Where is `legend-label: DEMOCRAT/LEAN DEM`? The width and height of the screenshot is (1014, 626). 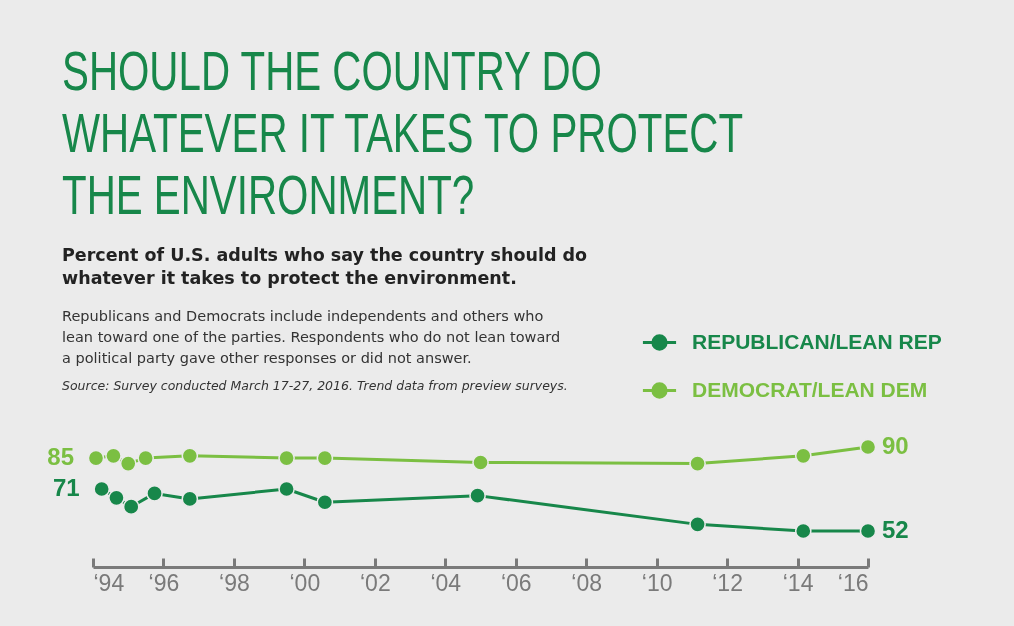 legend-label: DEMOCRAT/LEAN DEM is located at coordinates (810, 389).